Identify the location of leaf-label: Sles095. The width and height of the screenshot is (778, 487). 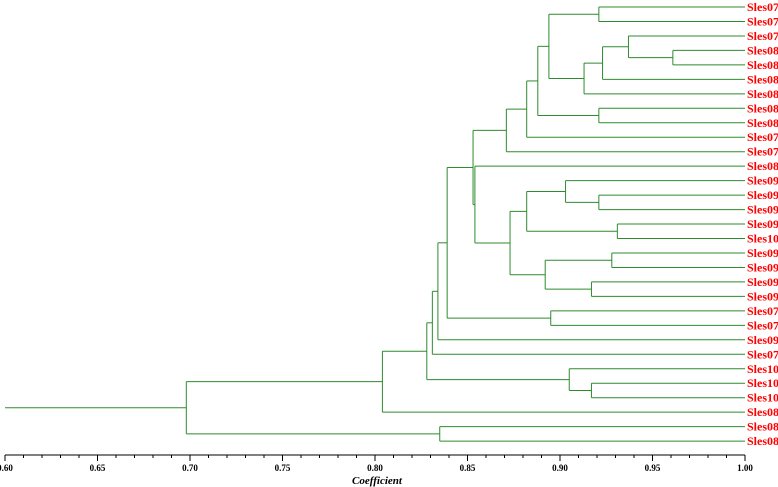
(762, 267).